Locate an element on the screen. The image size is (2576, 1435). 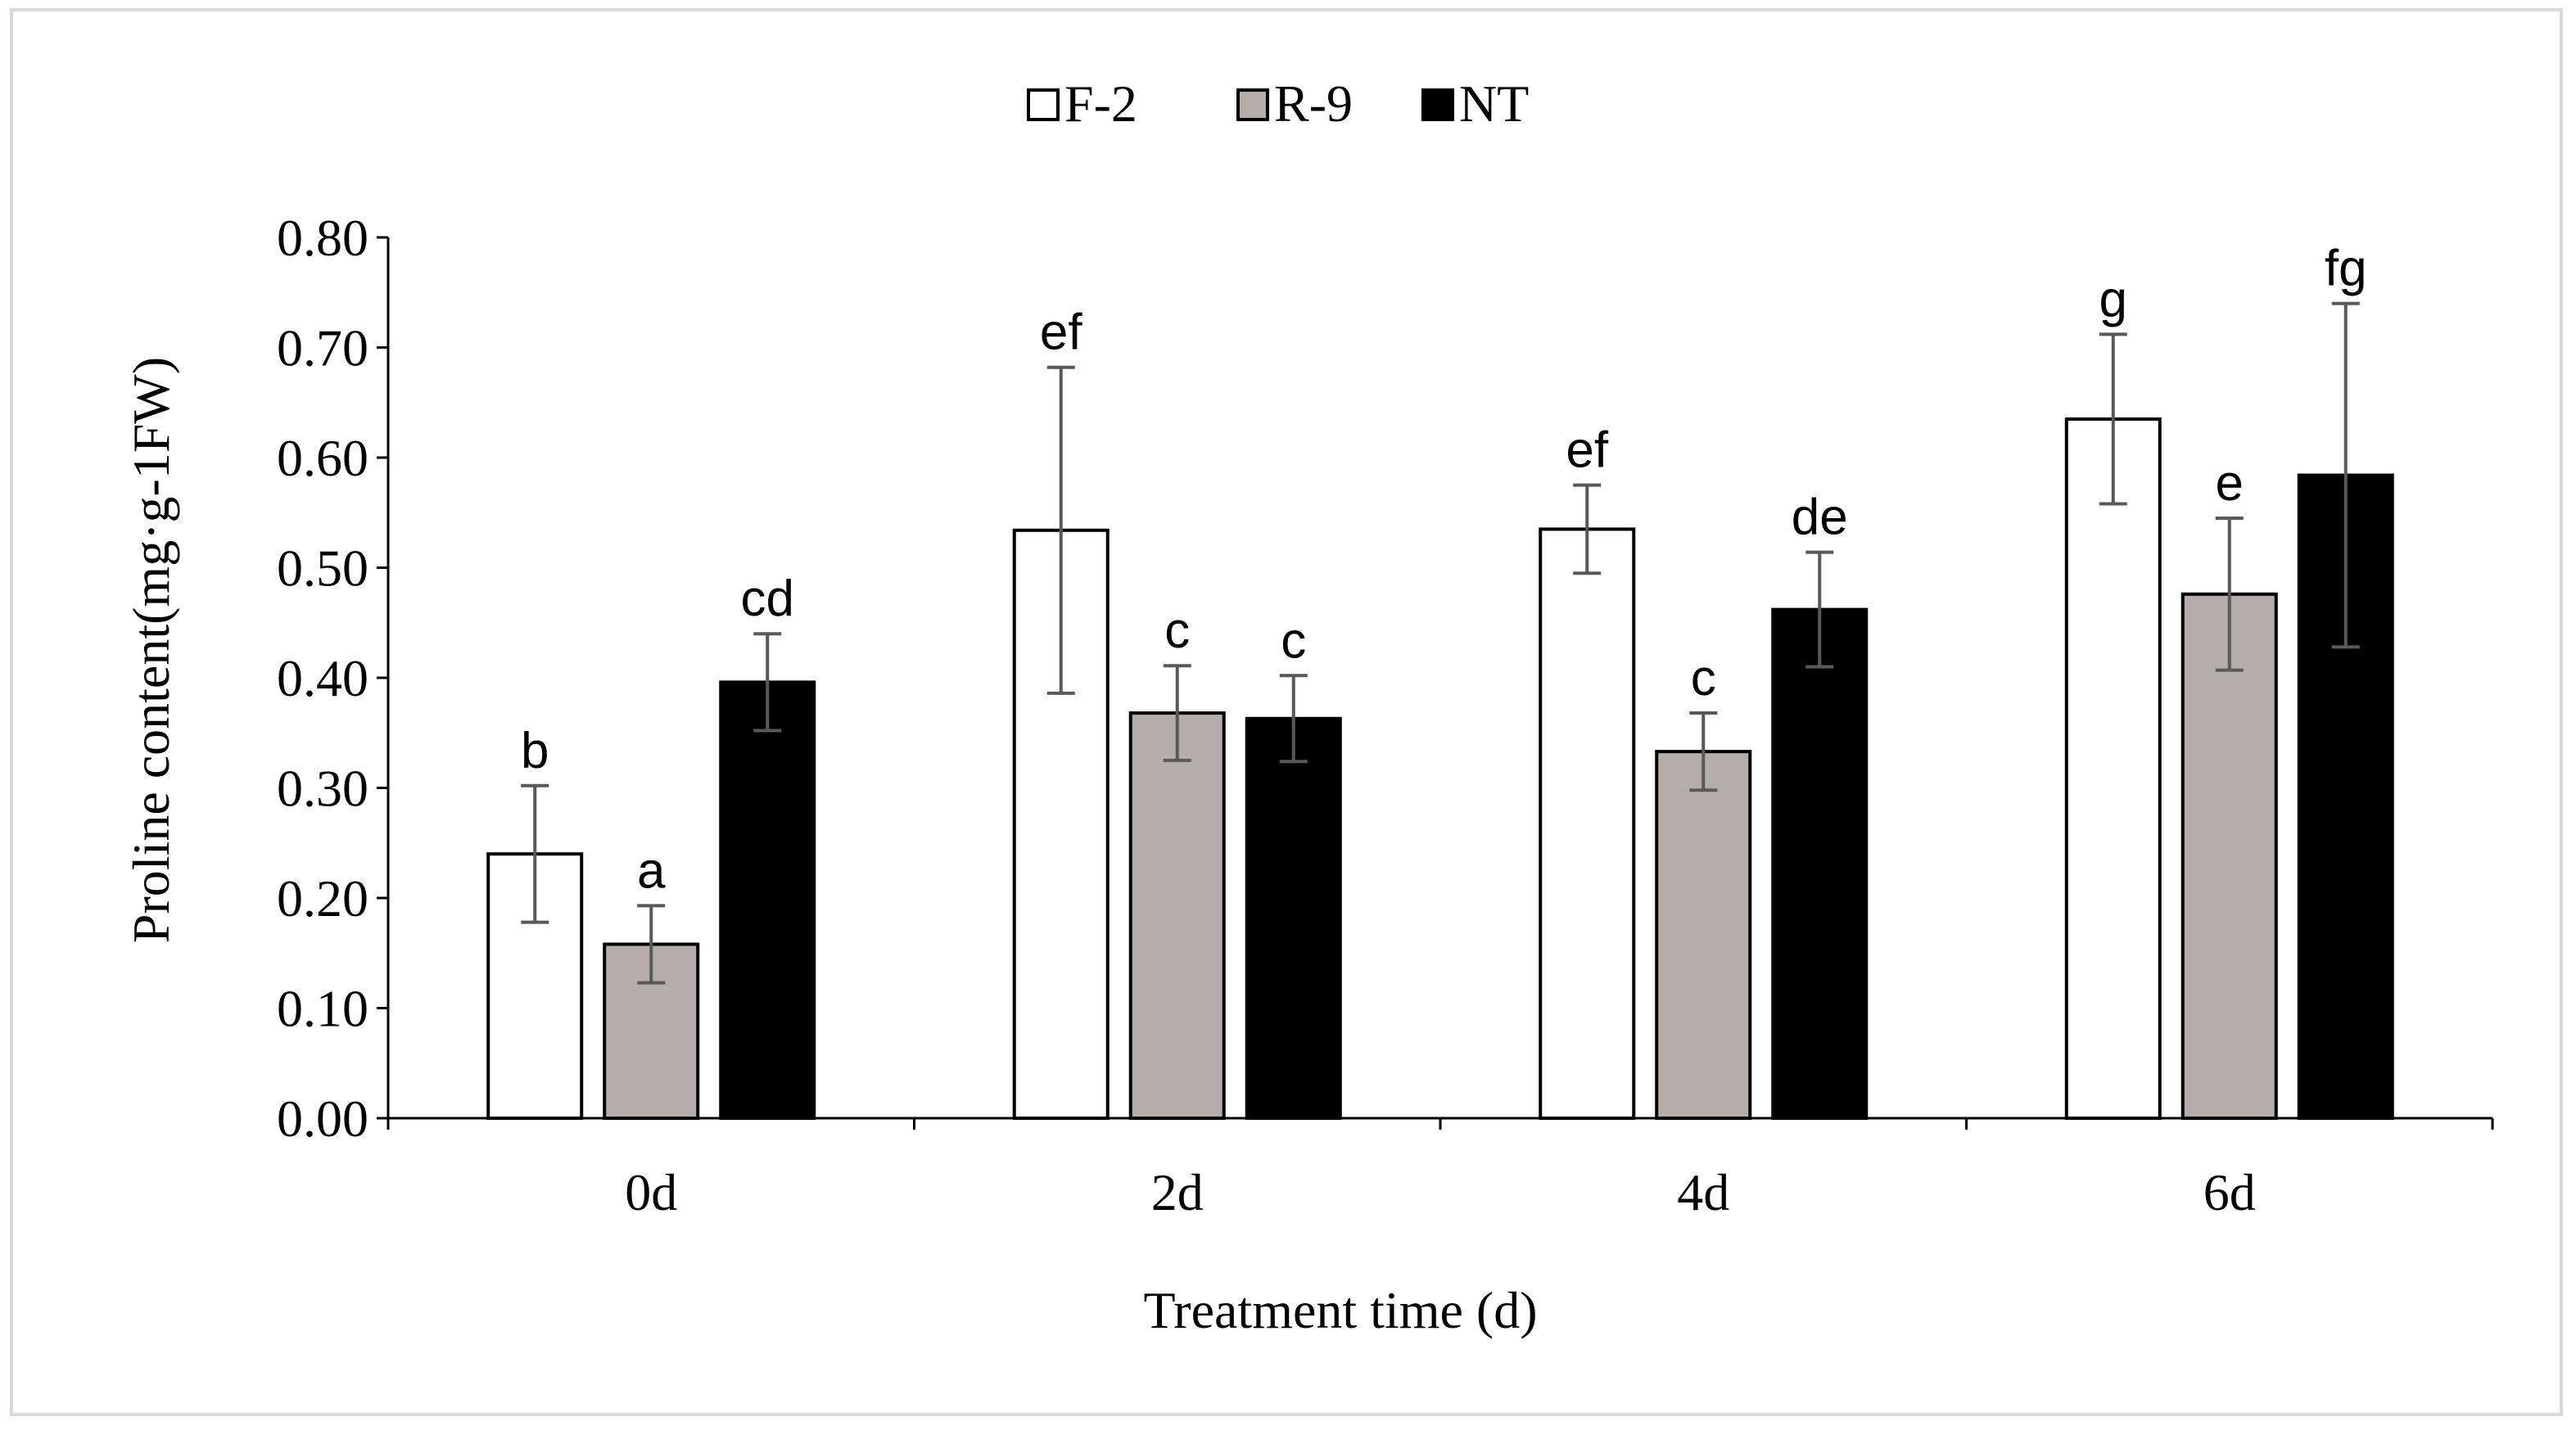
x-tick-label: 6d is located at coordinates (2229, 1192).